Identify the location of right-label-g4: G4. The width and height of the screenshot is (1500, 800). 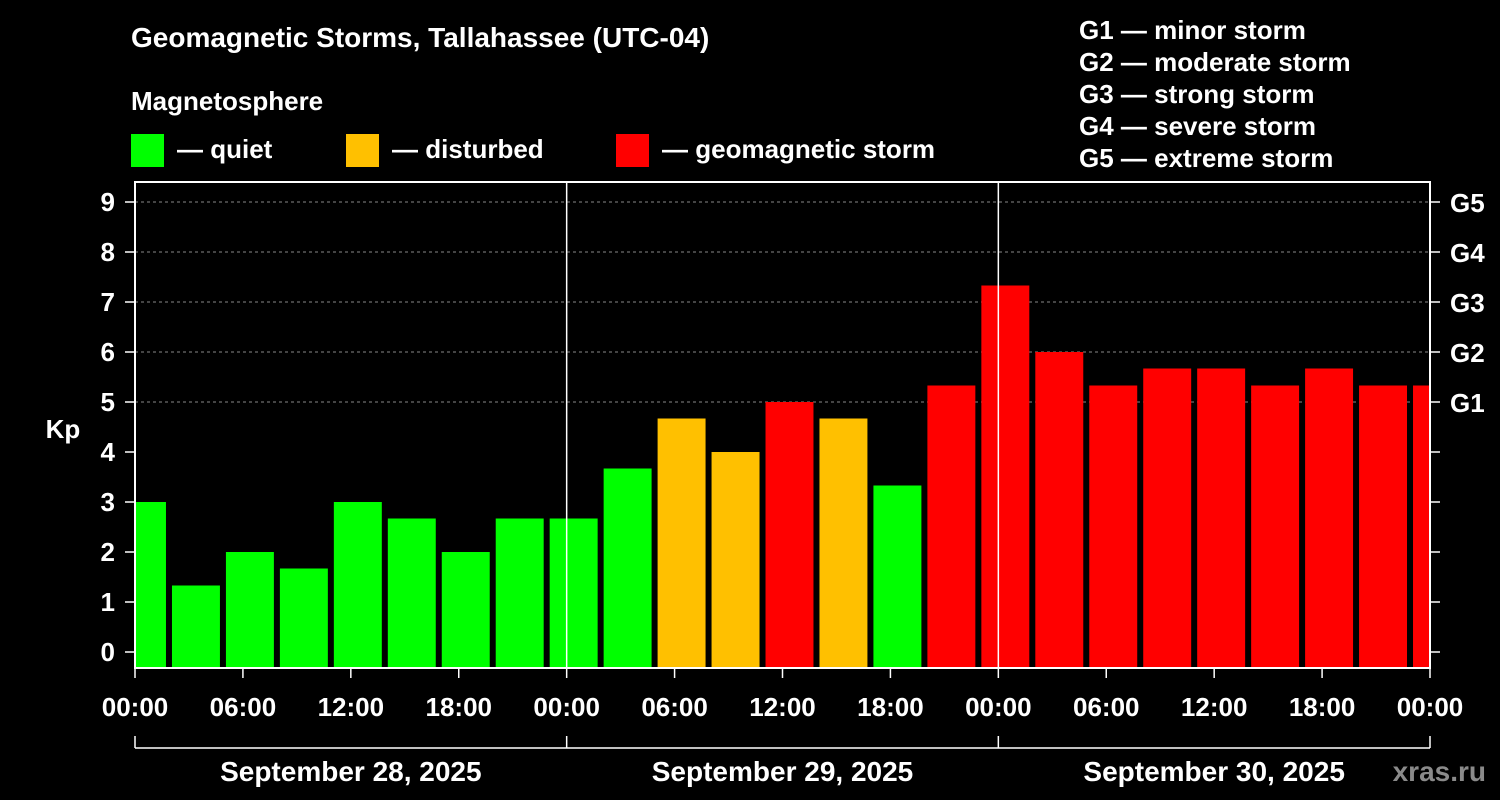
(1467, 253).